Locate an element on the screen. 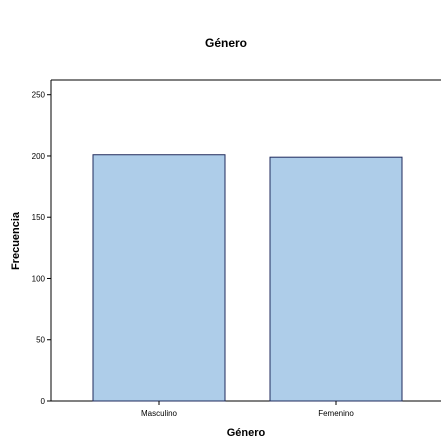 This screenshot has width=441, height=438. y-tick-label: 200 is located at coordinates (39, 156).